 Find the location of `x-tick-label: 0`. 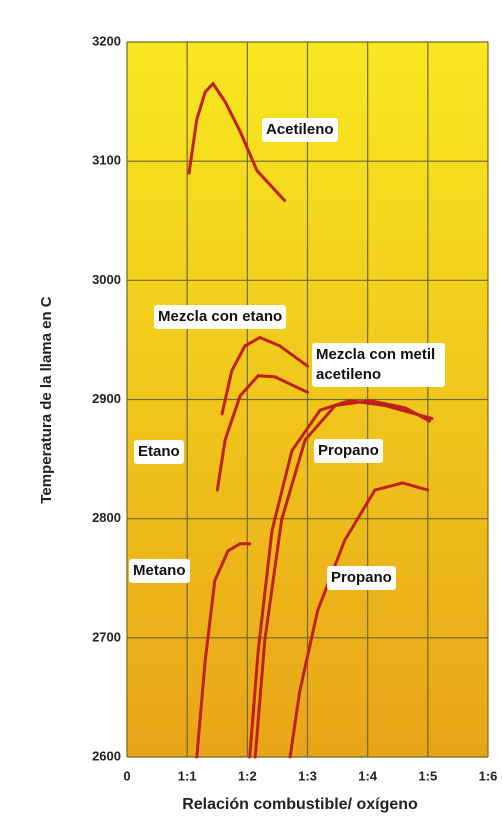

x-tick-label: 0 is located at coordinates (126, 775).